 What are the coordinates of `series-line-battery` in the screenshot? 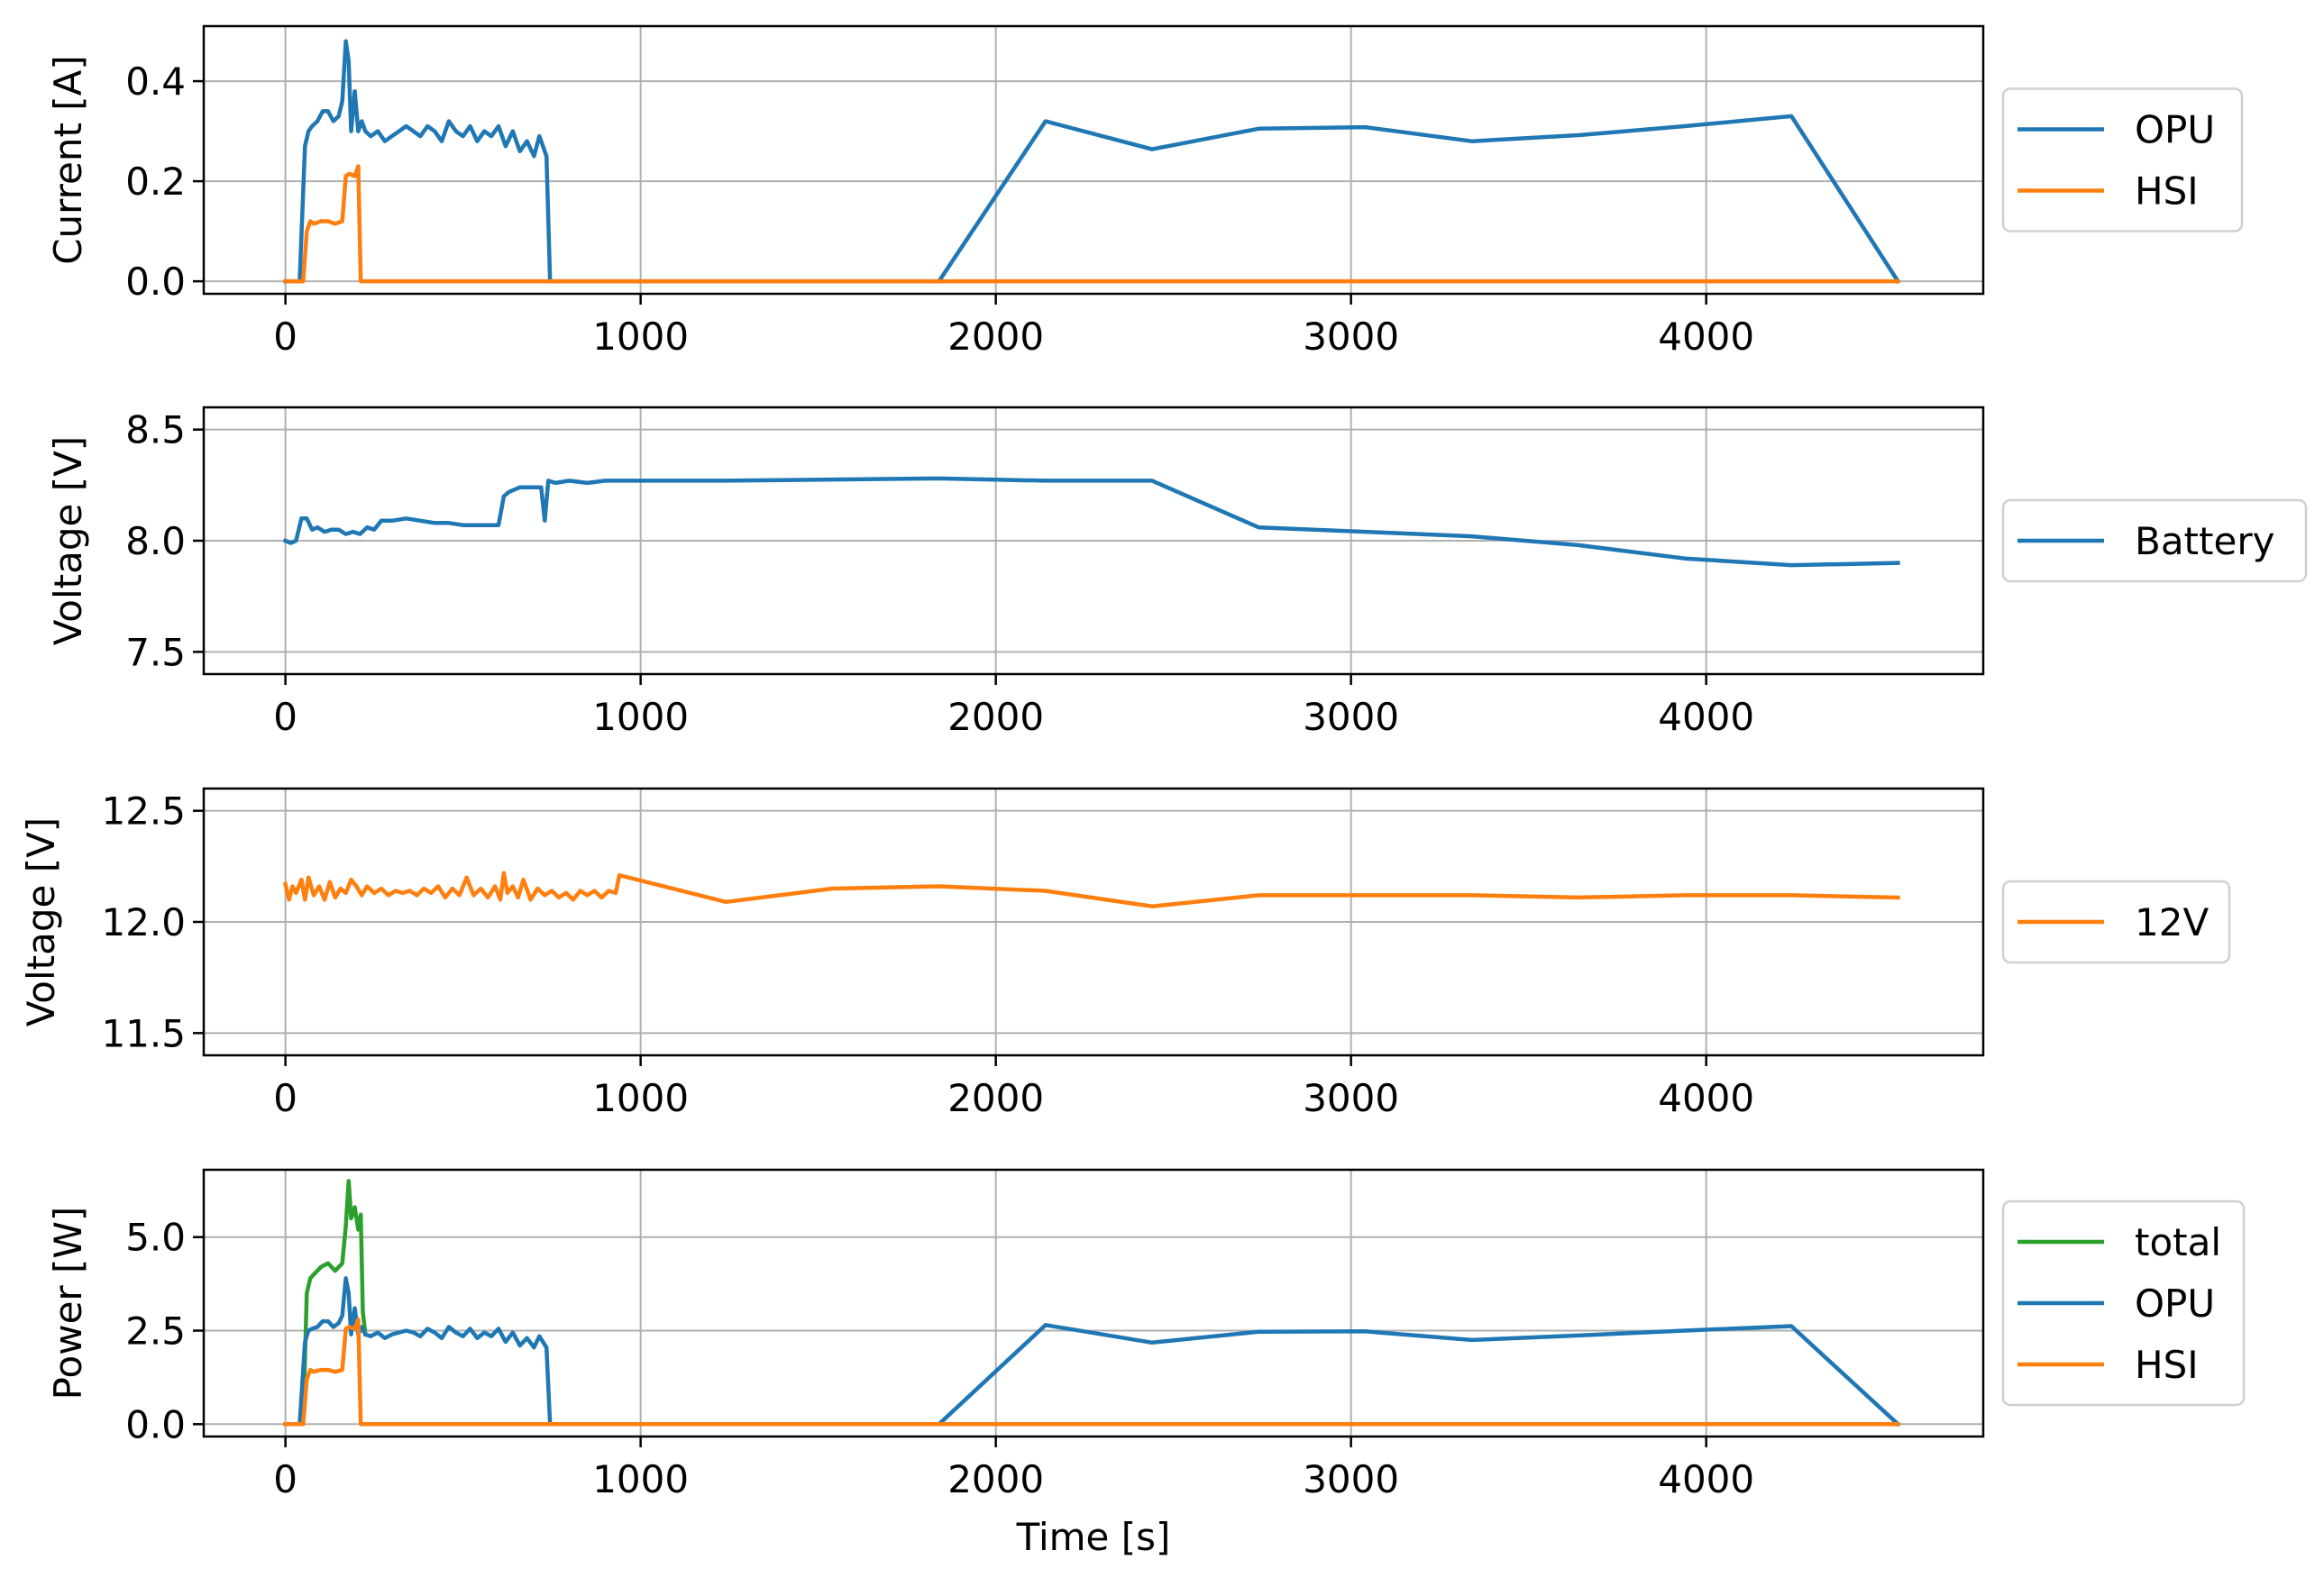 It's located at (1091, 522).